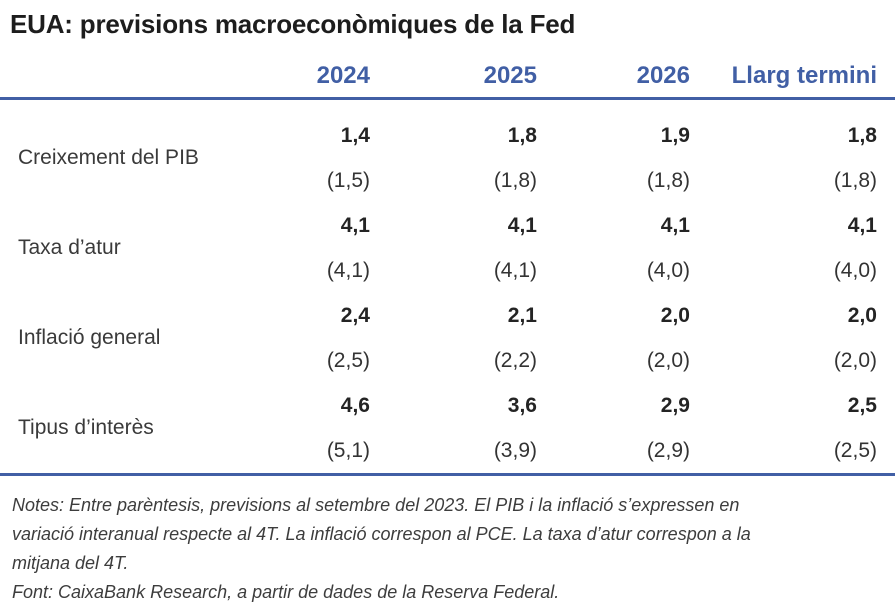 The width and height of the screenshot is (895, 611). I want to click on previous-value-cell: (2,9), so click(668, 450).